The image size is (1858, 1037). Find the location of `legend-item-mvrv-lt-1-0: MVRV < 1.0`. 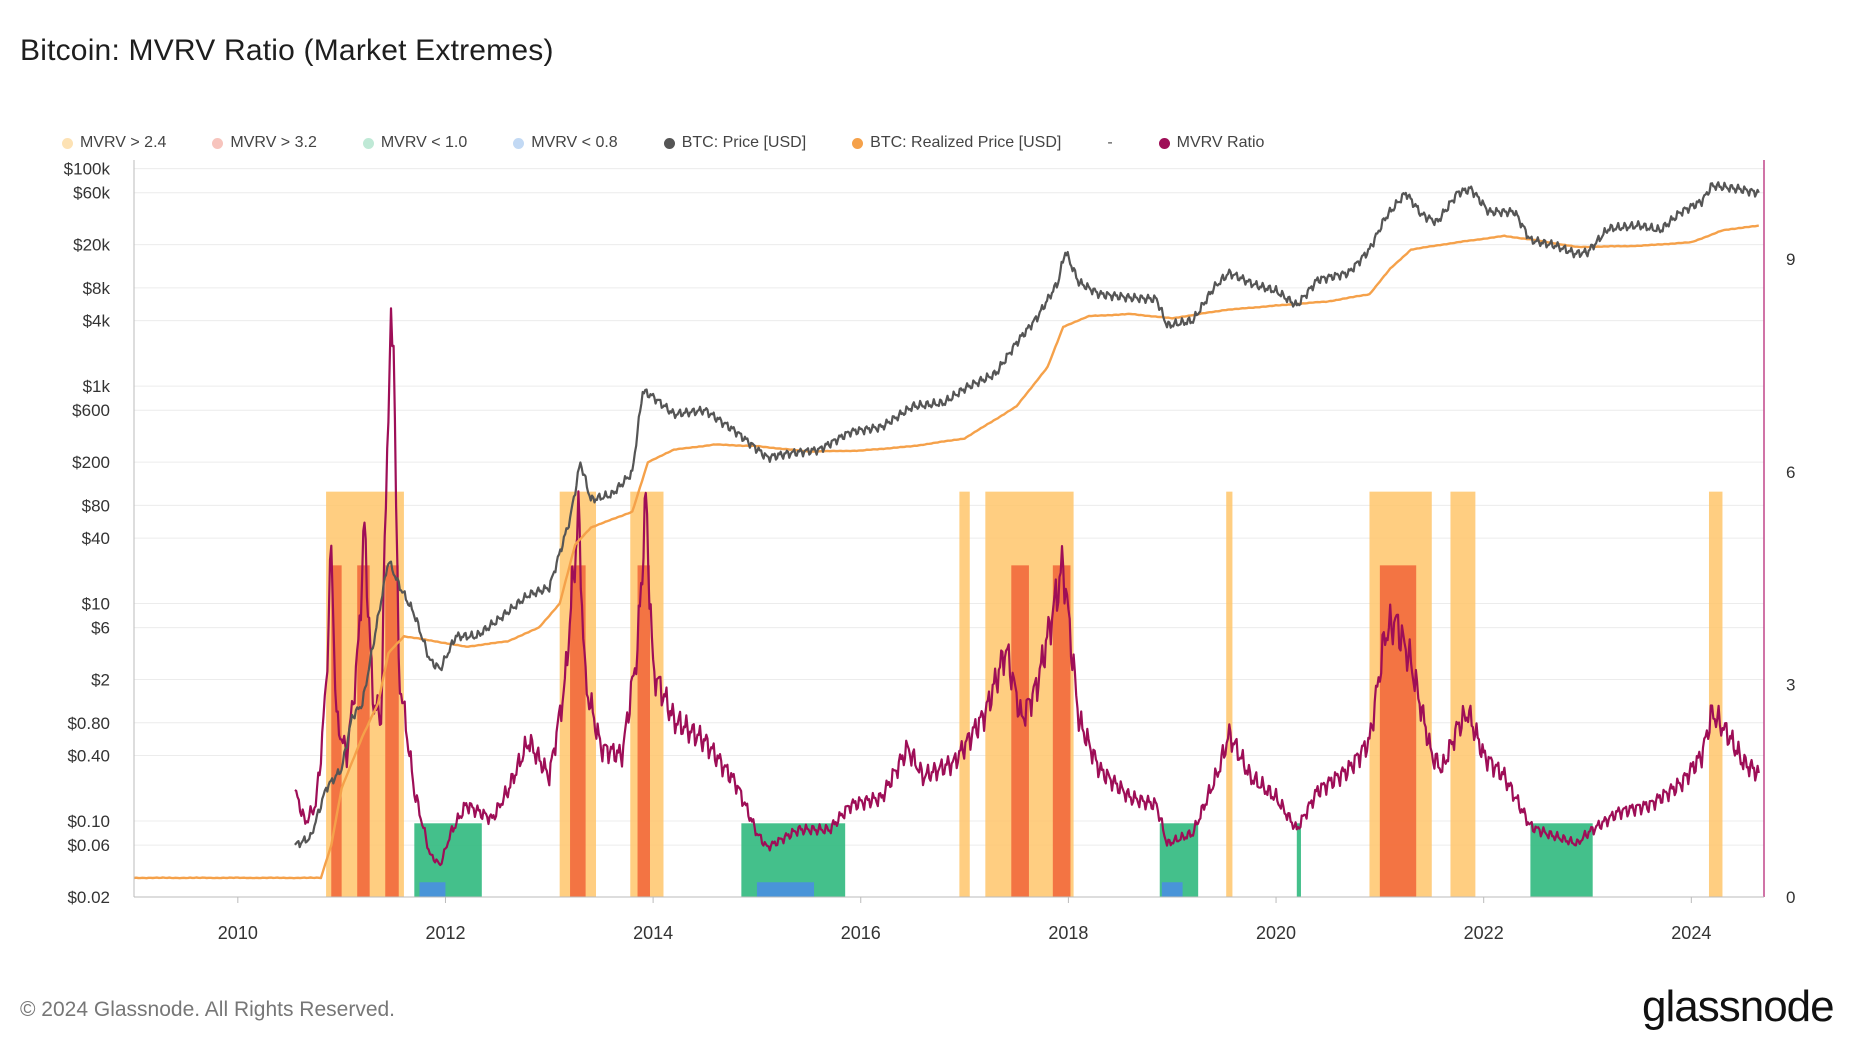

legend-item-mvrv-lt-1-0: MVRV < 1.0 is located at coordinates (415, 143).